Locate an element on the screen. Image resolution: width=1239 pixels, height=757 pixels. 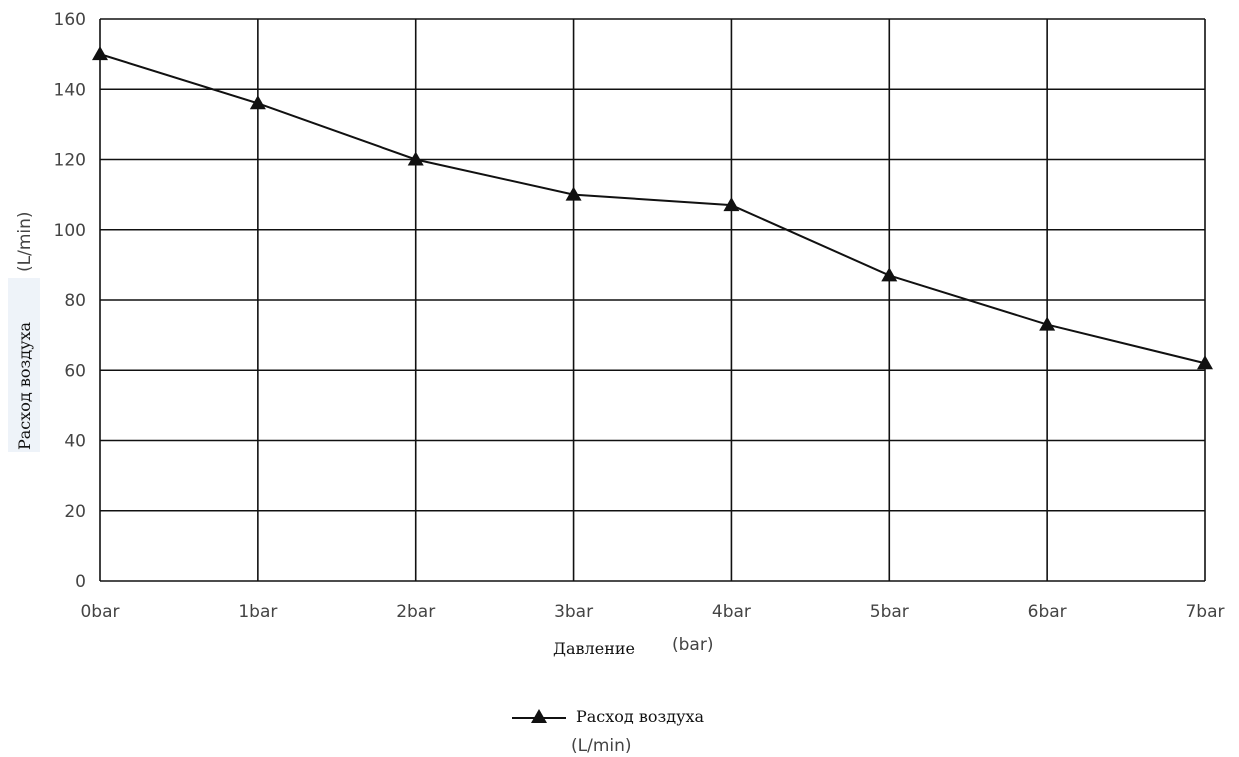
y-axis-label: Расход воздуха is located at coordinates (24, 385).